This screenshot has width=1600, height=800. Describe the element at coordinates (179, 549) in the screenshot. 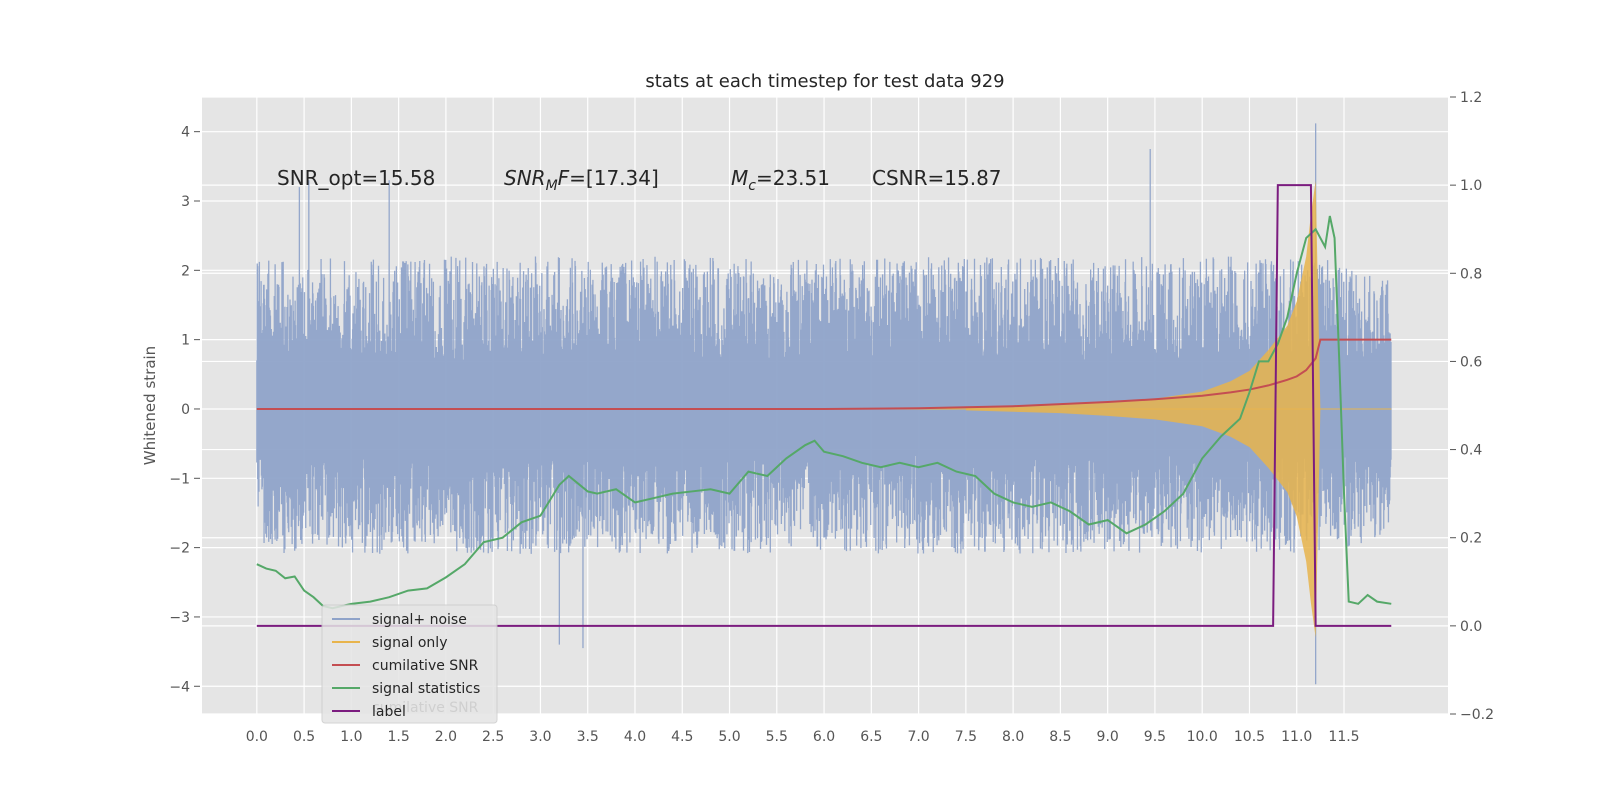

I see `y-tick-label: −2` at that location.